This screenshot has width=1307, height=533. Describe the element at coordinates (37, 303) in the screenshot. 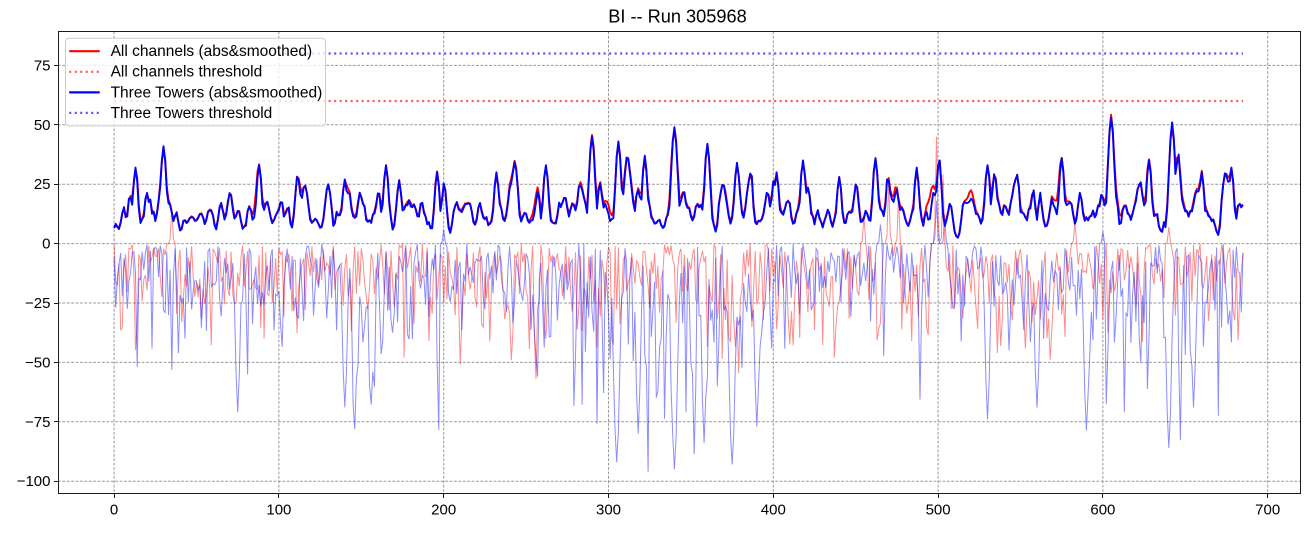

I see `svg-text: −25` at that location.